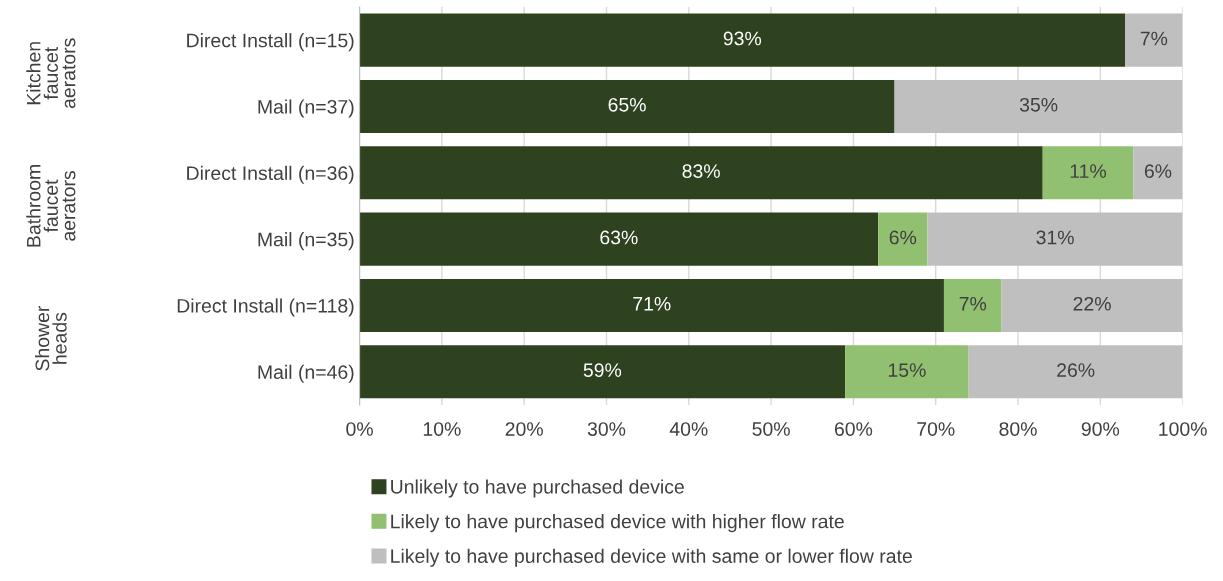 Image resolution: width=1223 pixels, height=581 pixels. I want to click on data-label: 35%, so click(1038, 104).